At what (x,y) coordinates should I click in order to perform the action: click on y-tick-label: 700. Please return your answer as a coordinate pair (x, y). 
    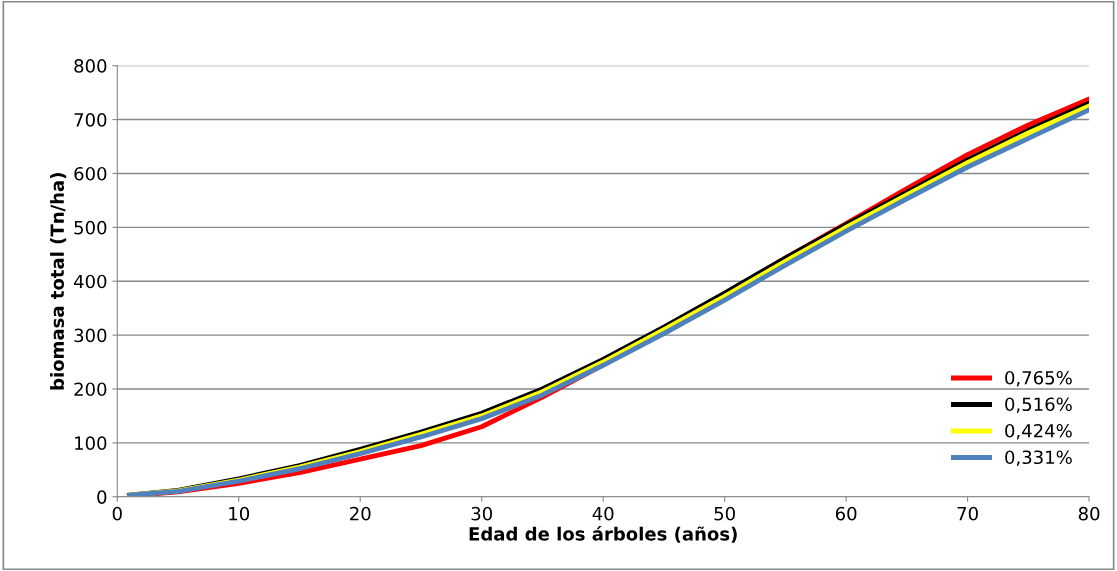
    Looking at the image, I should click on (90, 120).